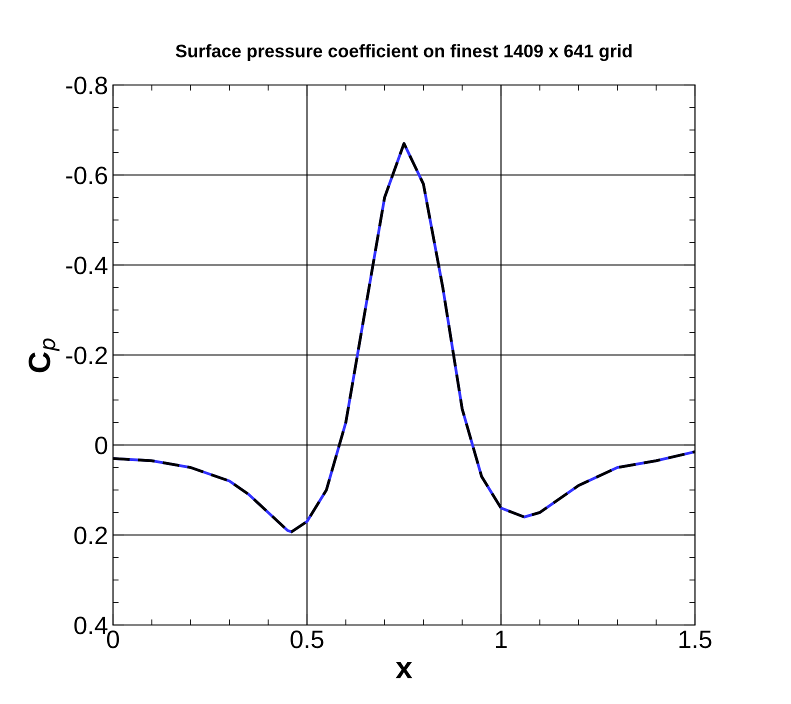 This screenshot has width=791, height=704. What do you see at coordinates (44, 355) in the screenshot?
I see `y-axis-title: C$_{p}$` at bounding box center [44, 355].